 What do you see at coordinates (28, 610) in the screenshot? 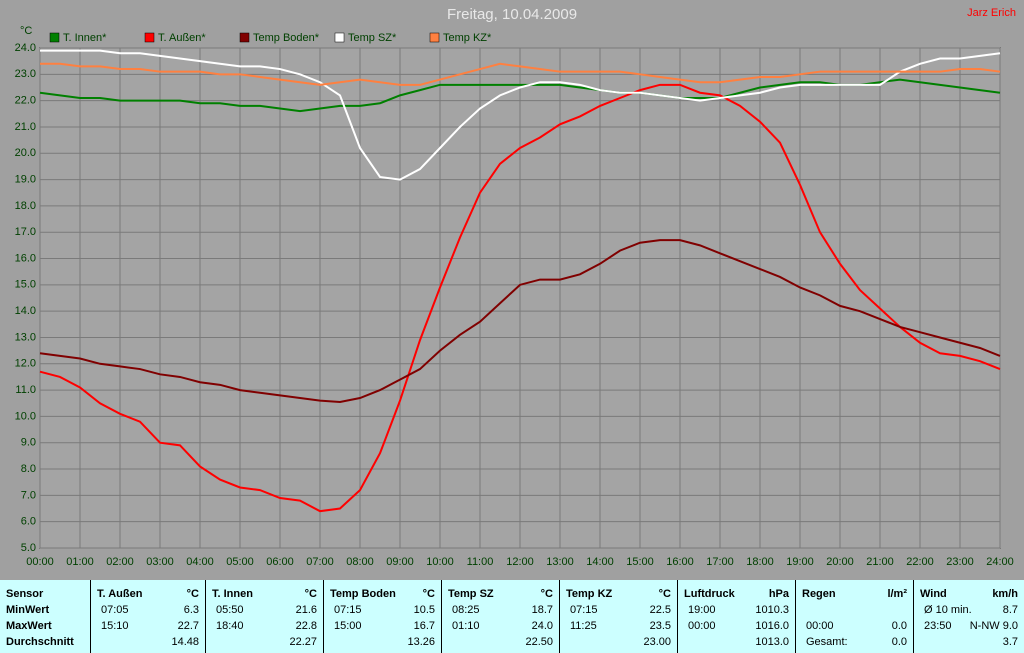
I see `row-label: MinWert` at bounding box center [28, 610].